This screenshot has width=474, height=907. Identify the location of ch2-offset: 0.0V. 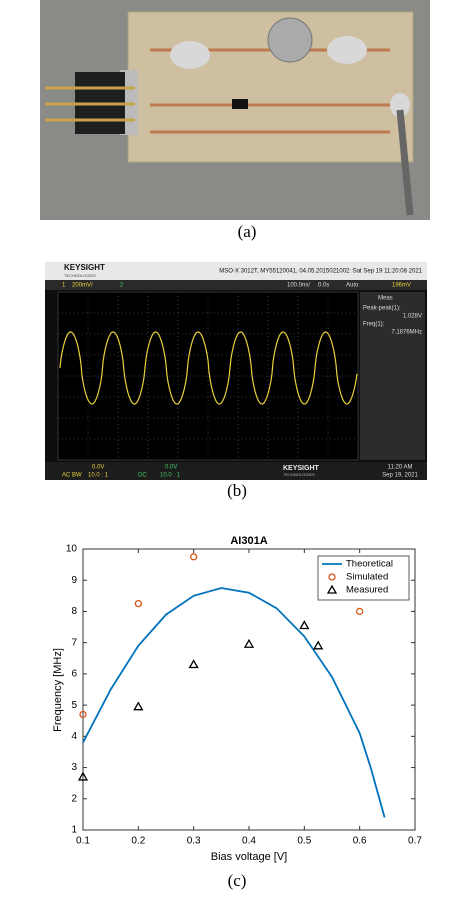
(171, 468).